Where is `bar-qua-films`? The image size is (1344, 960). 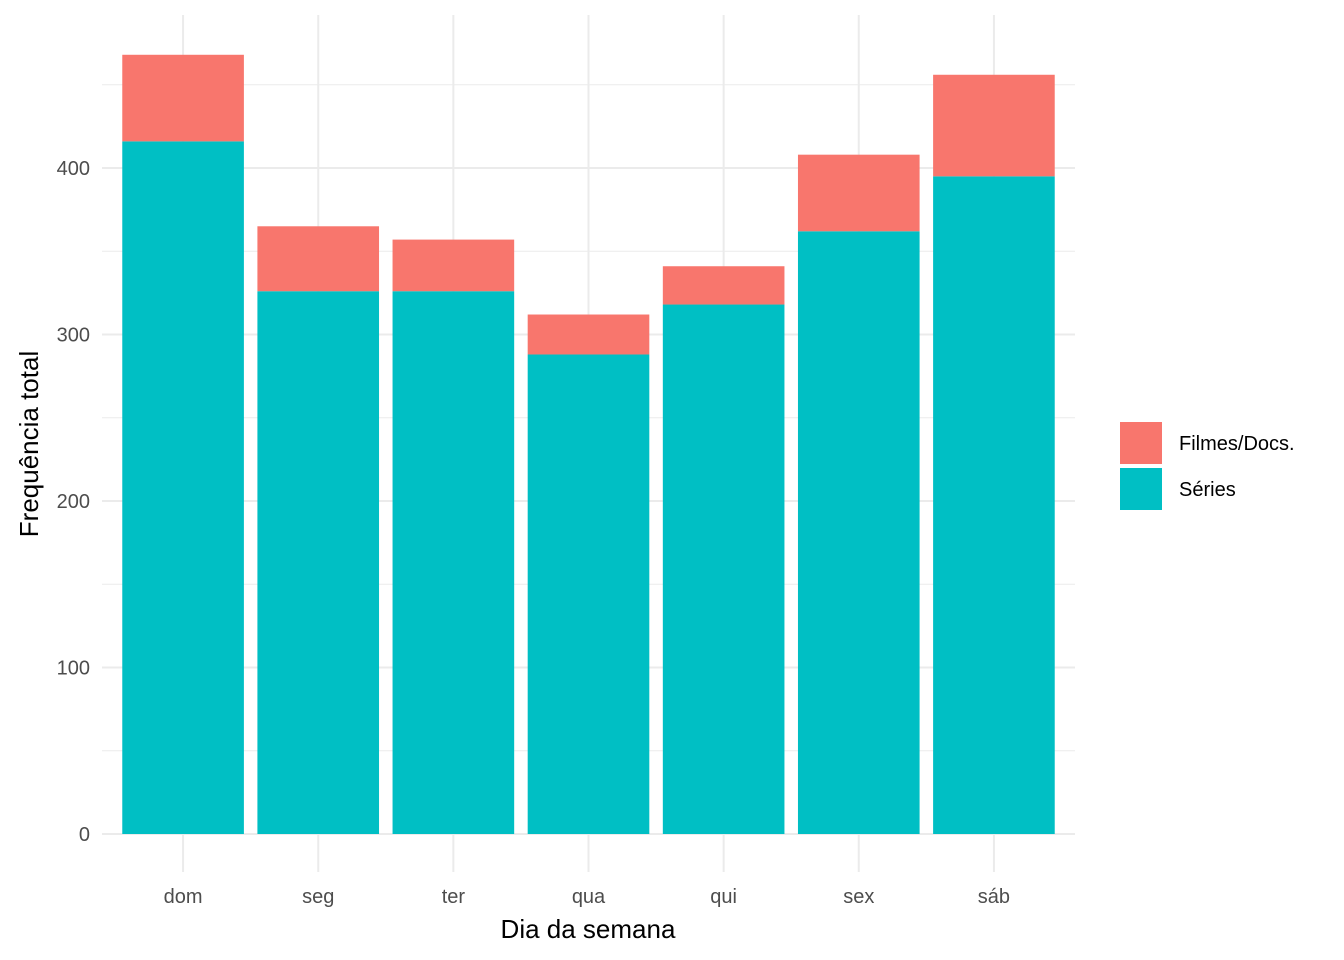
bar-qua-films is located at coordinates (588, 334).